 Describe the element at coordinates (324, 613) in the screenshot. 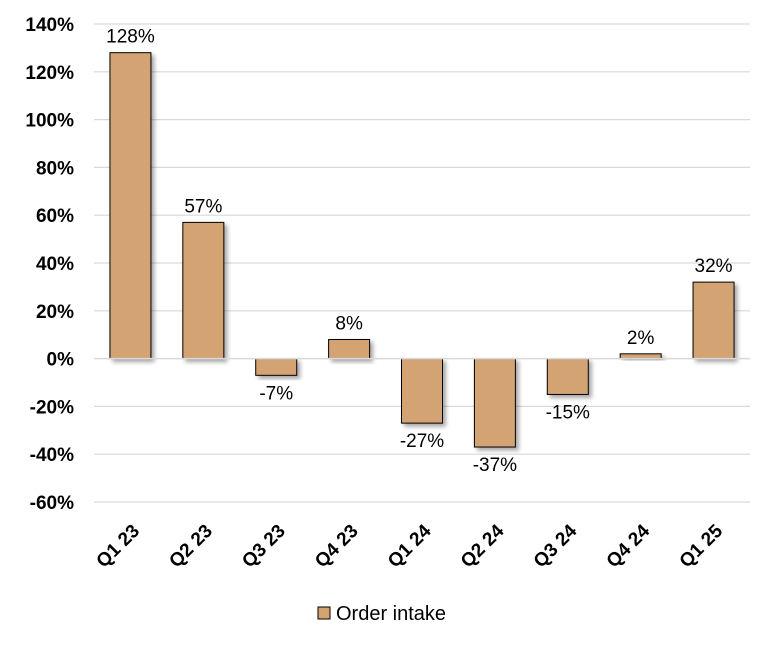

I see `legend-swatch-order-intake` at that location.